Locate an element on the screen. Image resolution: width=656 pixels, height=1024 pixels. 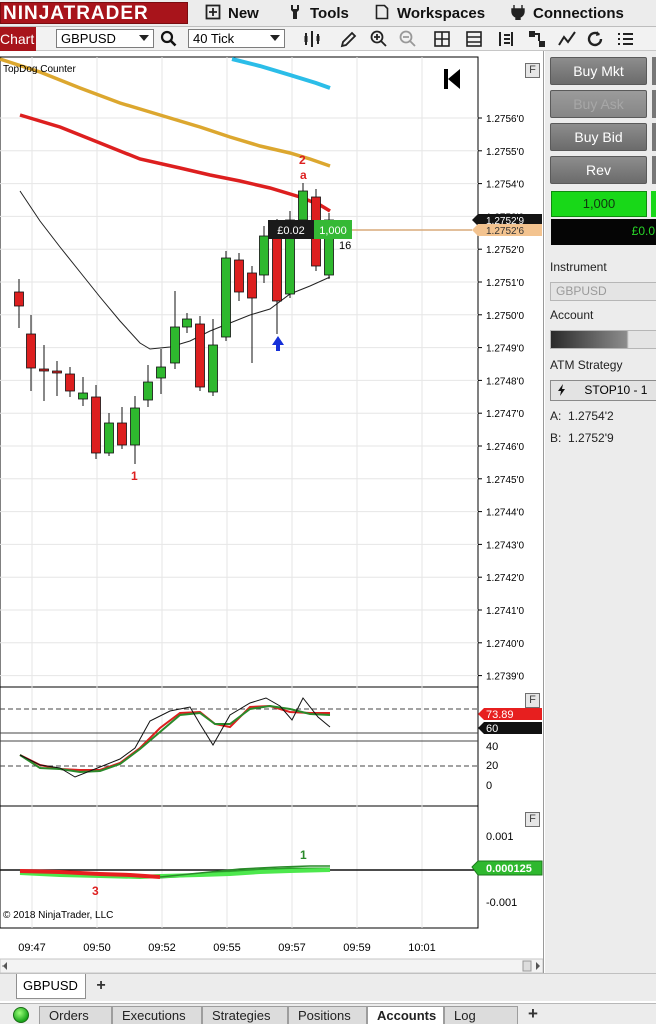
flatten-button-edge is located at coordinates (654, 170).